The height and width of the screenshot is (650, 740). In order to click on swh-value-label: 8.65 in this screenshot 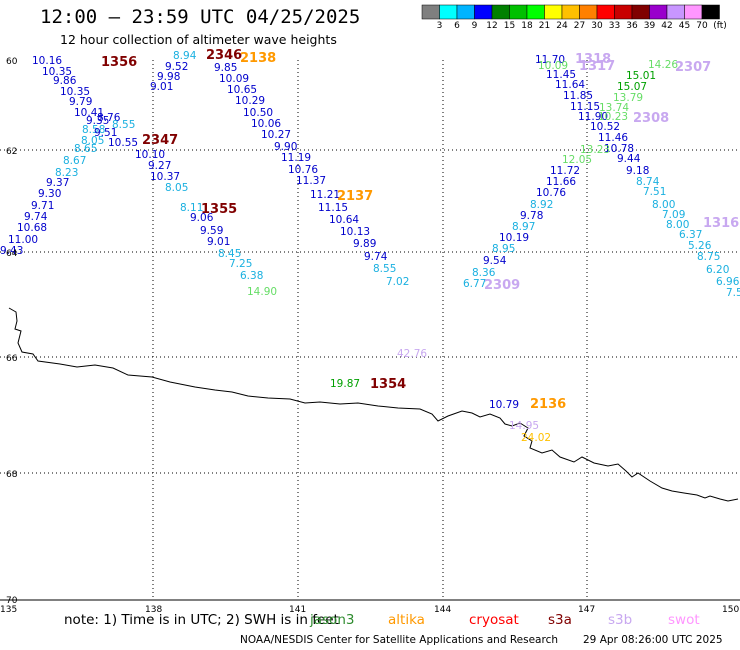, I will do `click(85, 149)`.